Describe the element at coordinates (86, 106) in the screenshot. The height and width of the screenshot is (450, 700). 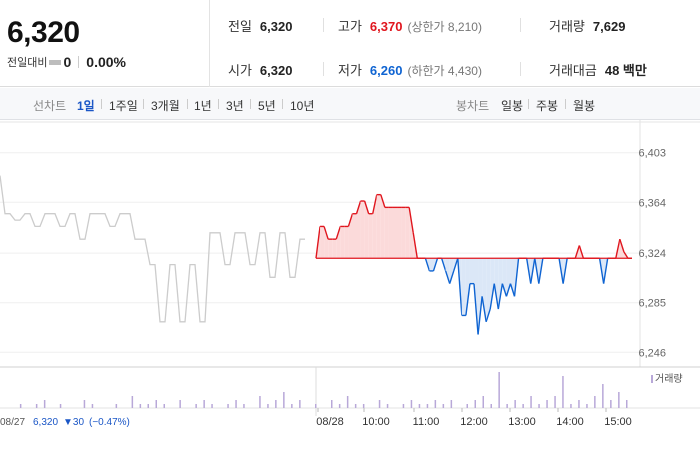
I see `period-1d: 1일` at that location.